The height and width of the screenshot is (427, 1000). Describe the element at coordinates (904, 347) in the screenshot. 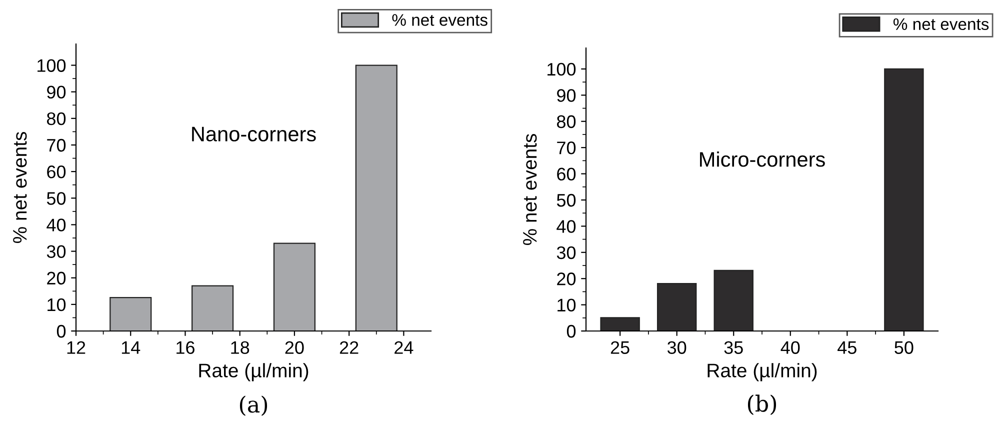

I see `x-tick-label: 50` at that location.